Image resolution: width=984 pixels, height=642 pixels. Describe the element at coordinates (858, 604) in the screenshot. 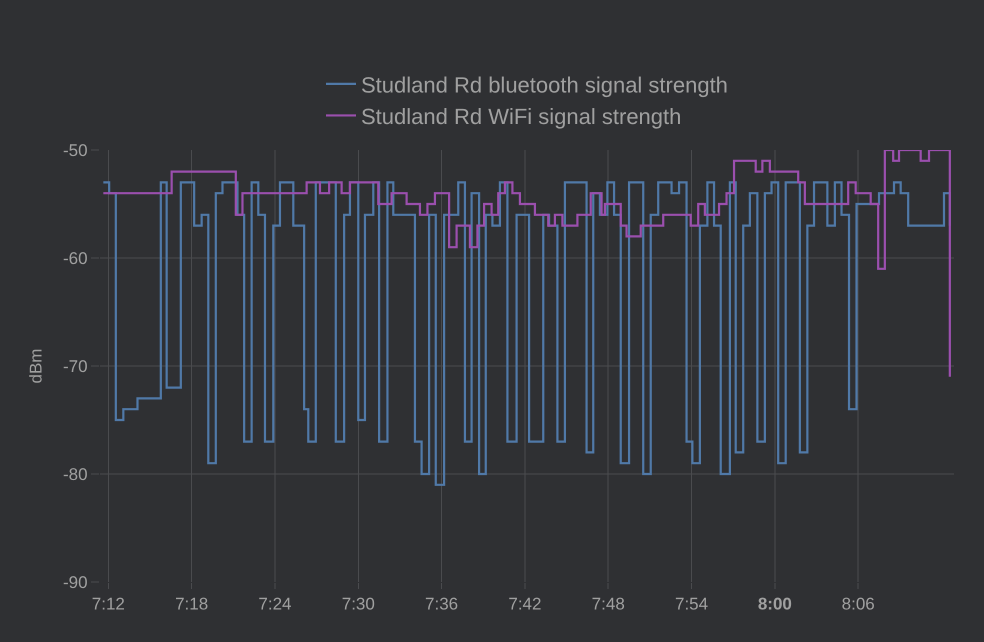

I see `x-tick-label: 8:06` at that location.